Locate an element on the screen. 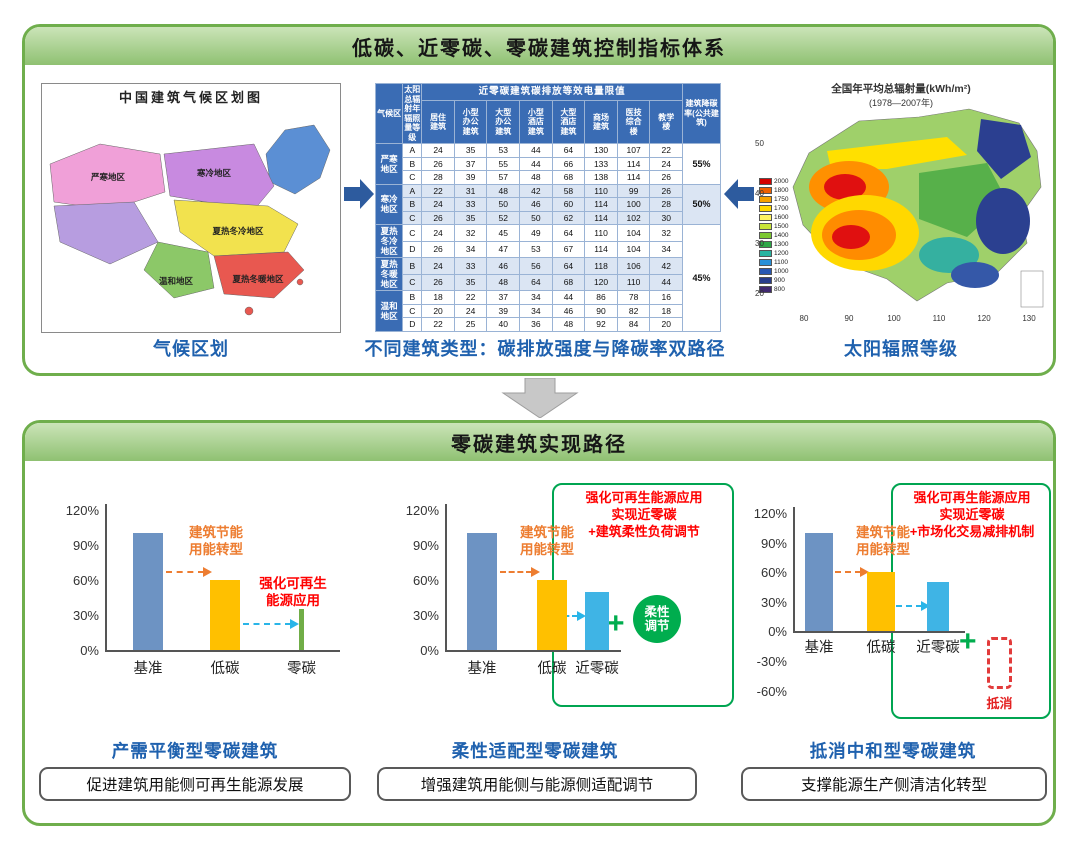 The height and width of the screenshot is (847, 1080). map-x-tick: 130 is located at coordinates (1029, 318).